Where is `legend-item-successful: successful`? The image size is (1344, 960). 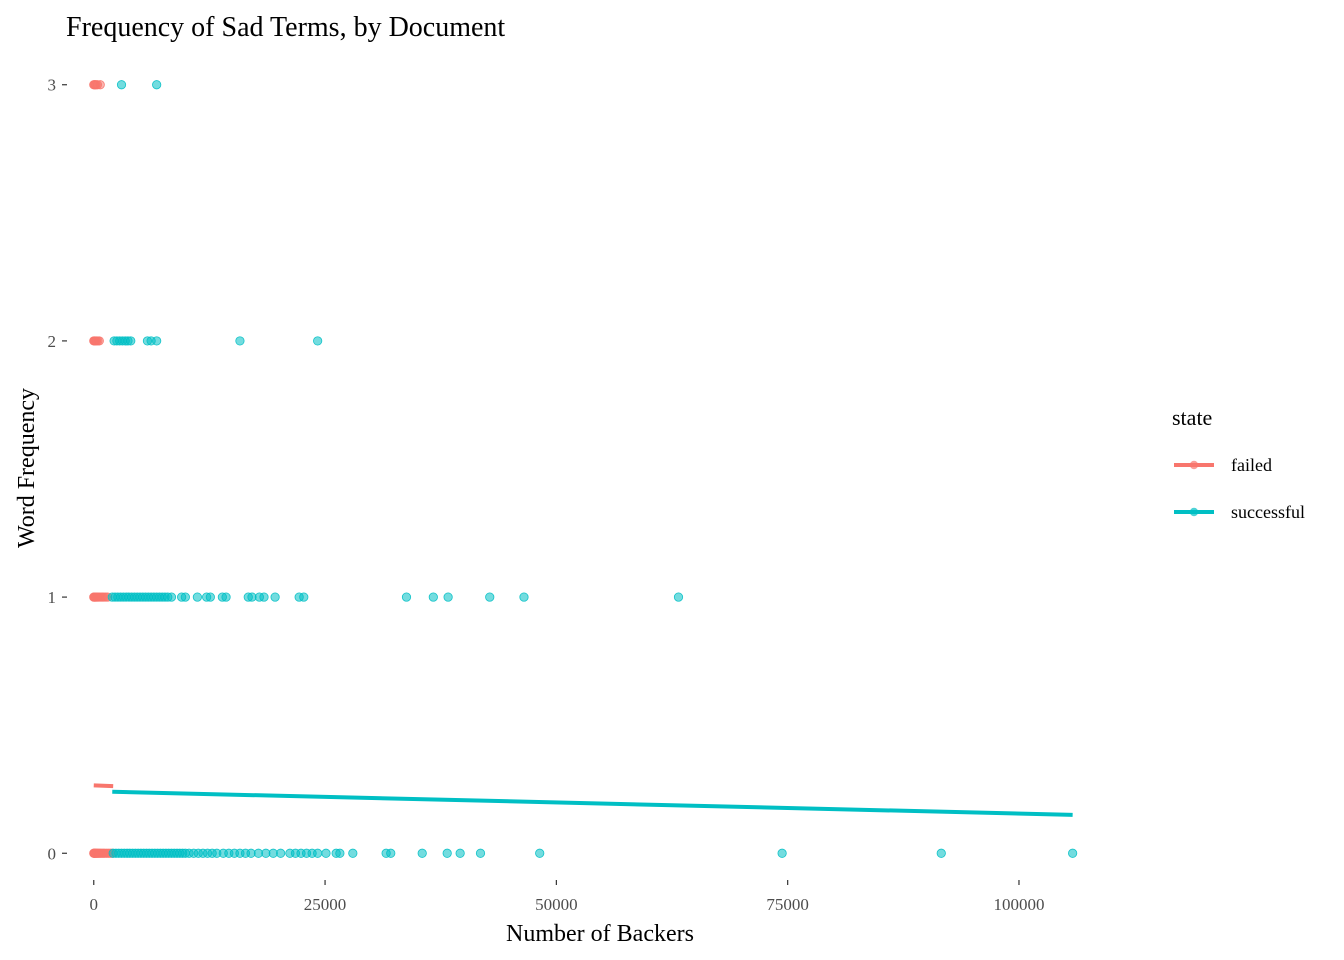
legend-item-successful: successful is located at coordinates (1239, 512).